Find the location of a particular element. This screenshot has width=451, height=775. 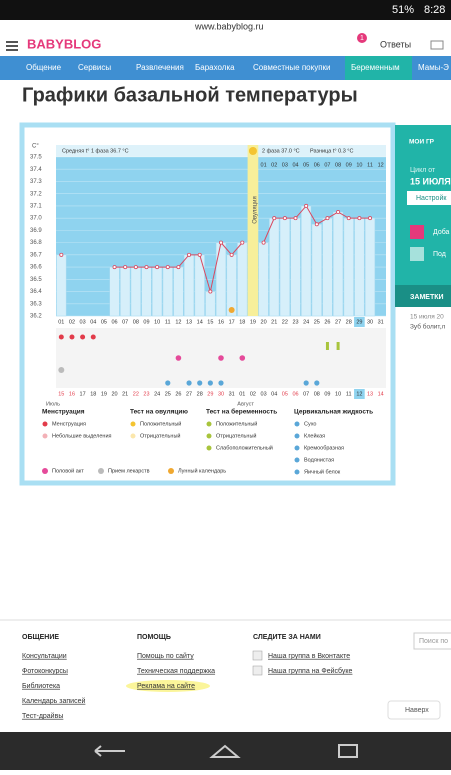

y-unit: C° is located at coordinates (35, 147).